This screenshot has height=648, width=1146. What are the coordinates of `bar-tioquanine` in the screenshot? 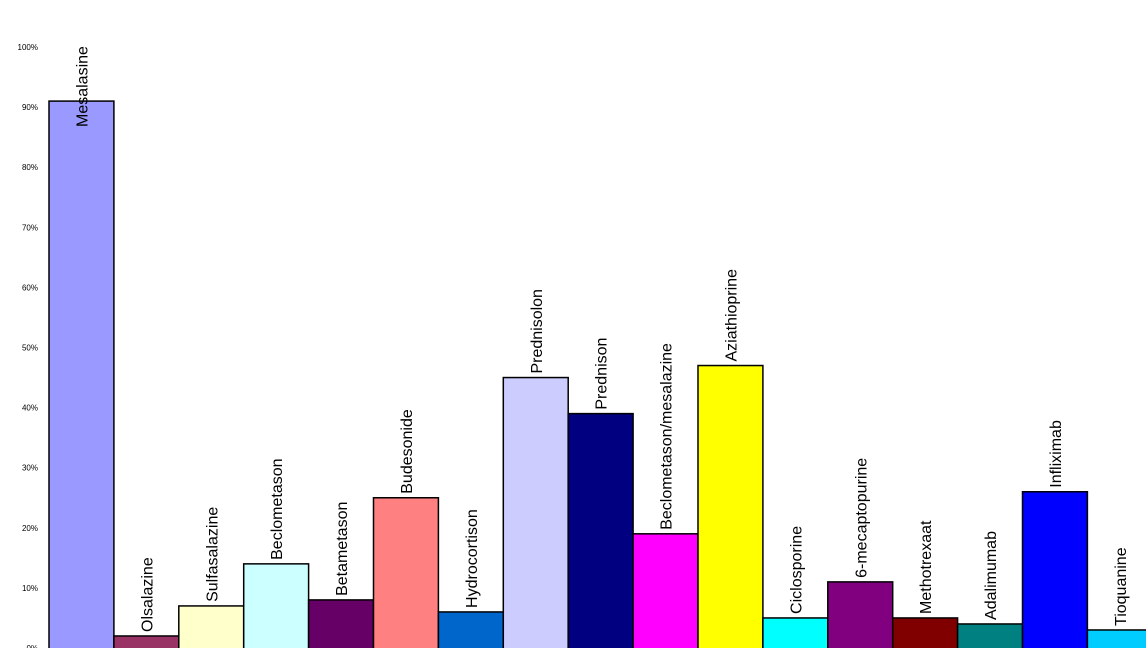 It's located at (1116, 638).